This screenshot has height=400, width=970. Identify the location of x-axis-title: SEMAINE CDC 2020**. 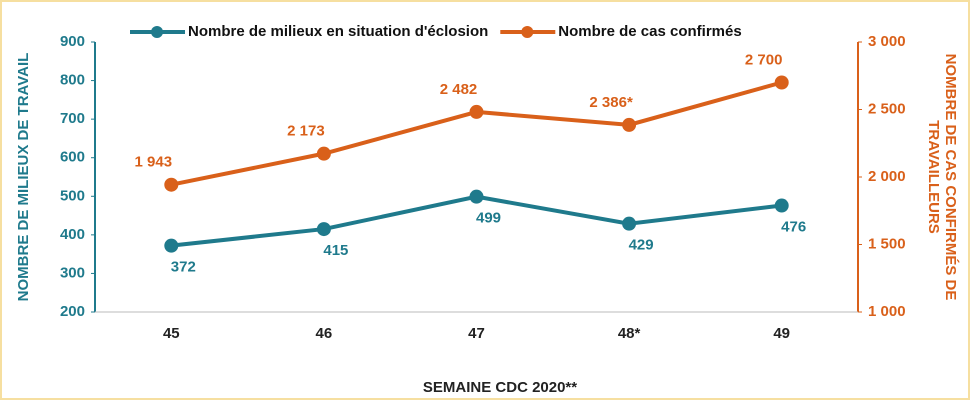
(500, 387).